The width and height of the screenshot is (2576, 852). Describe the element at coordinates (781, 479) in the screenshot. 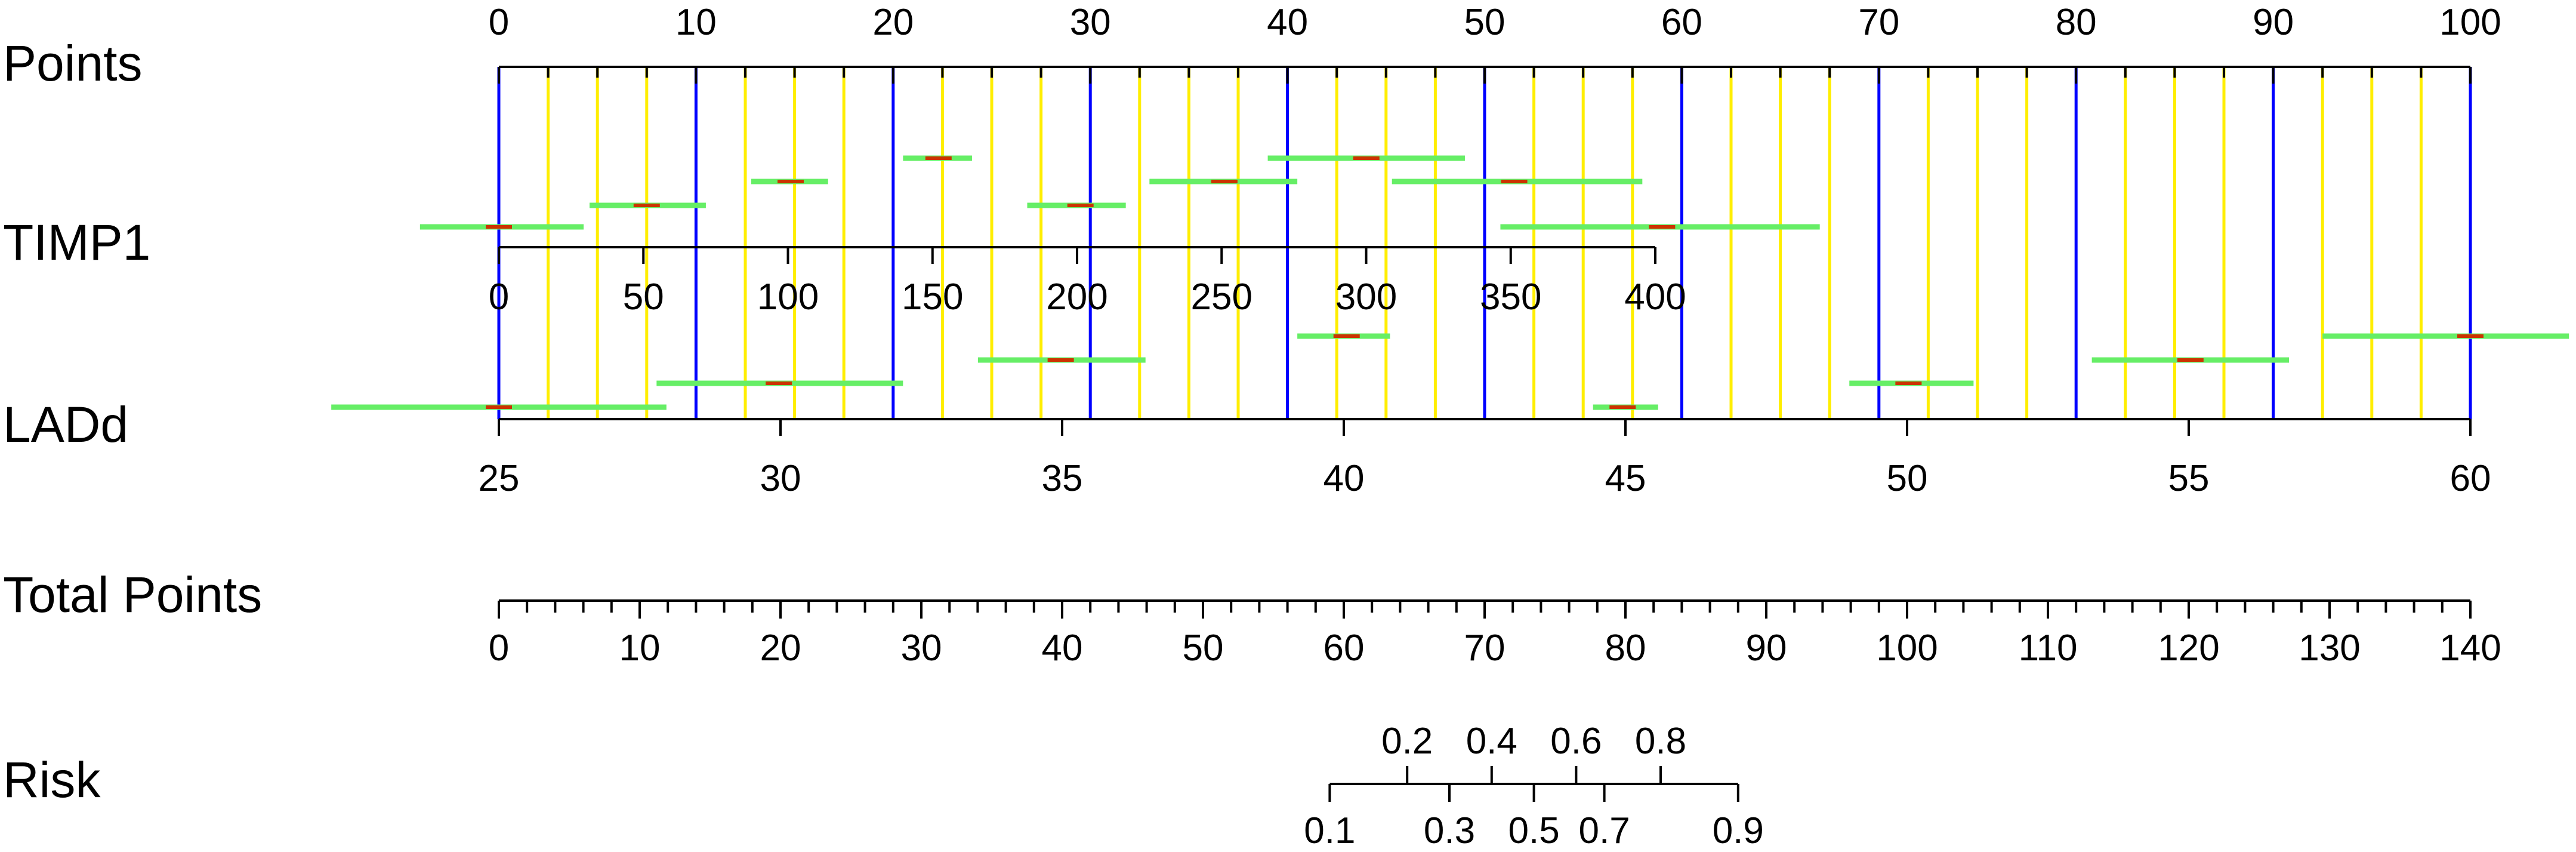

I see `ladd-tick-label: 30` at that location.